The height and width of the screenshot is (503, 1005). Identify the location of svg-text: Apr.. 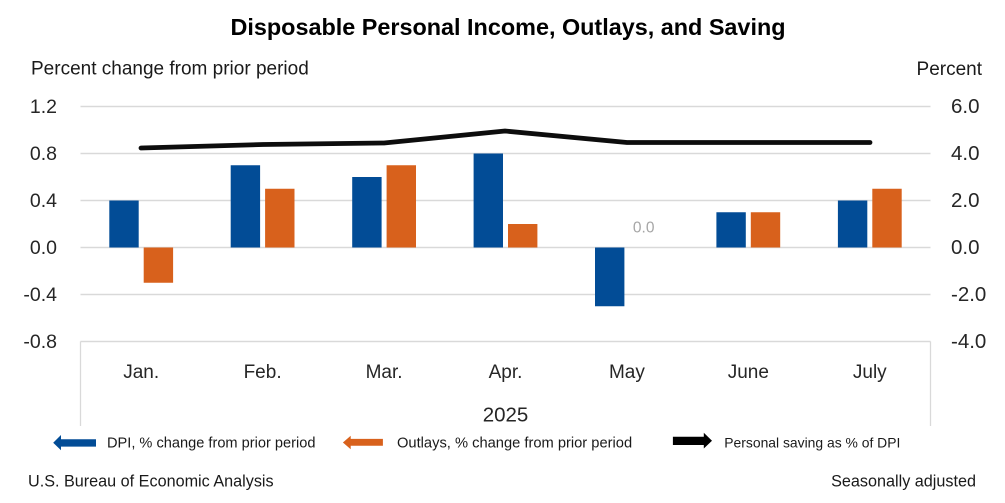
(506, 372).